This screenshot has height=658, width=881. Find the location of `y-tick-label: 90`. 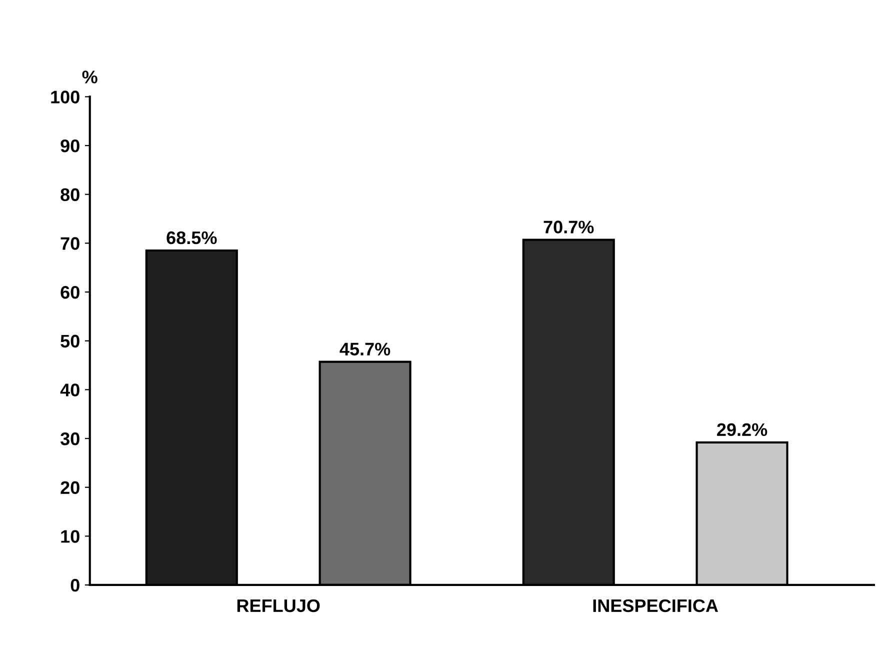

y-tick-label: 90 is located at coordinates (70, 145).